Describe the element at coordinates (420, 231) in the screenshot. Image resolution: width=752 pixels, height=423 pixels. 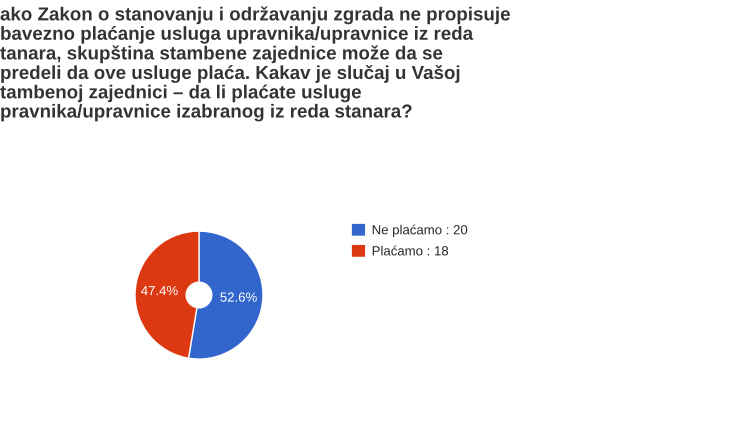
I see `legend-label: Ne plaćamo : 20` at that location.